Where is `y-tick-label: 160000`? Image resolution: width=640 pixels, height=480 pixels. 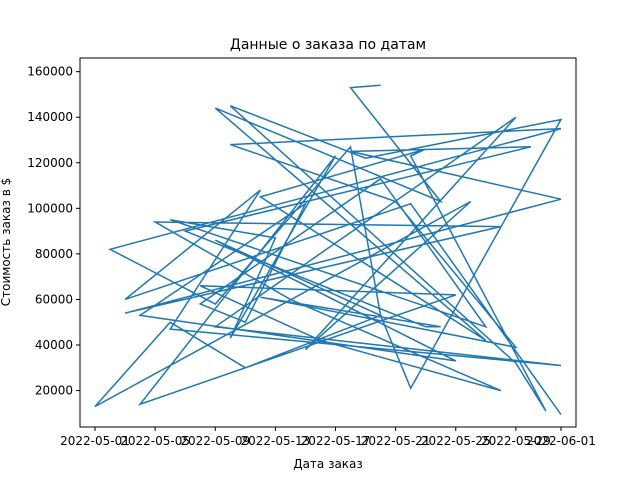
y-tick-label: 160000 is located at coordinates (50, 72).